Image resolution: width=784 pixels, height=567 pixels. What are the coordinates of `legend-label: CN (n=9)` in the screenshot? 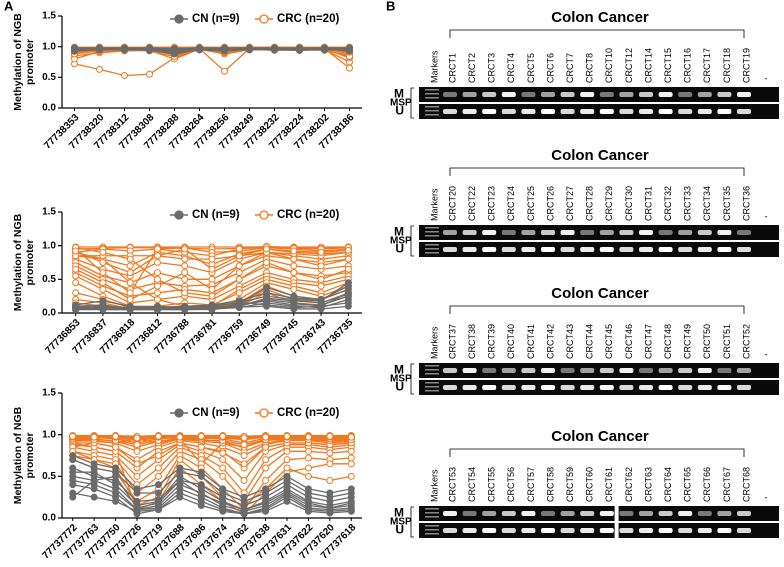 It's located at (216, 215).